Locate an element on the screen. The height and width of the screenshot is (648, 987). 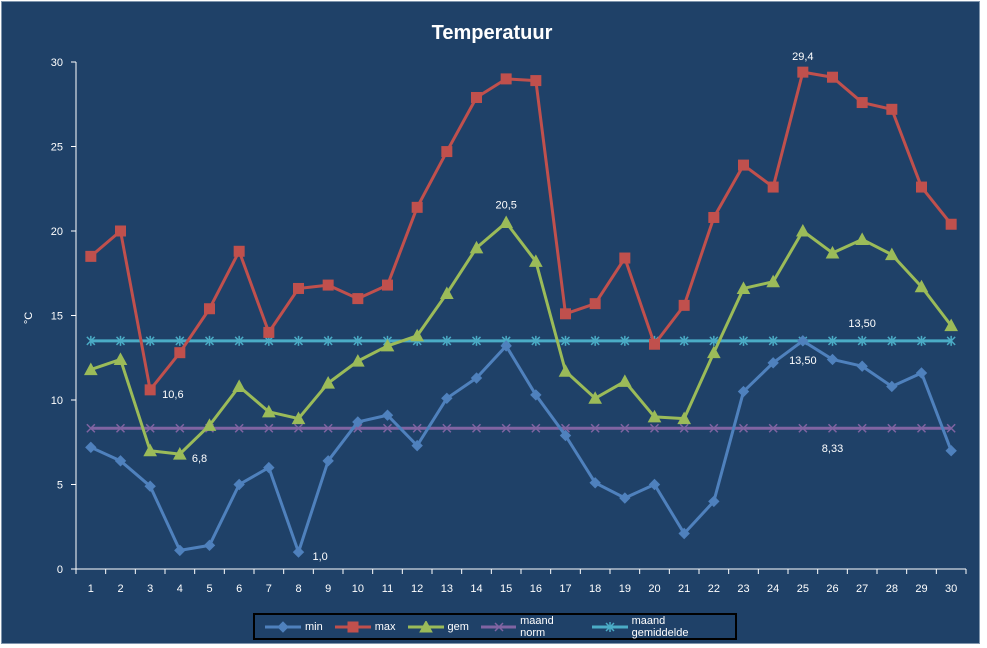
legend-label: maand gemiddelde is located at coordinates (660, 626).